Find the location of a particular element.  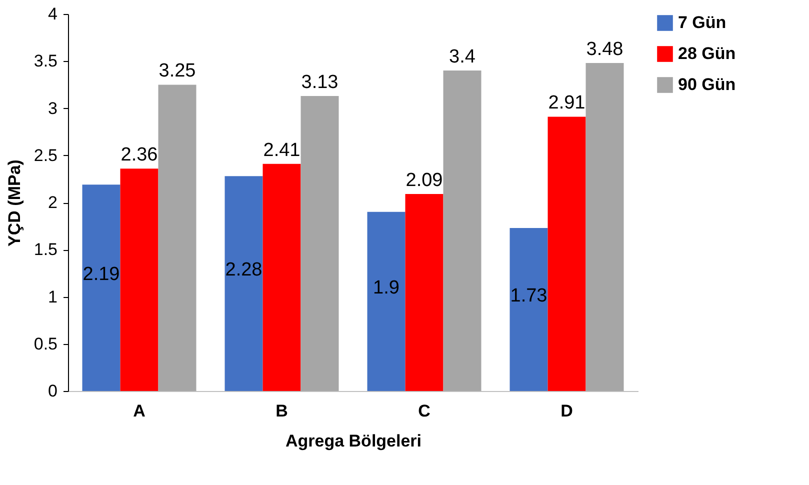

y-tick-label: 2 is located at coordinates (53, 202).